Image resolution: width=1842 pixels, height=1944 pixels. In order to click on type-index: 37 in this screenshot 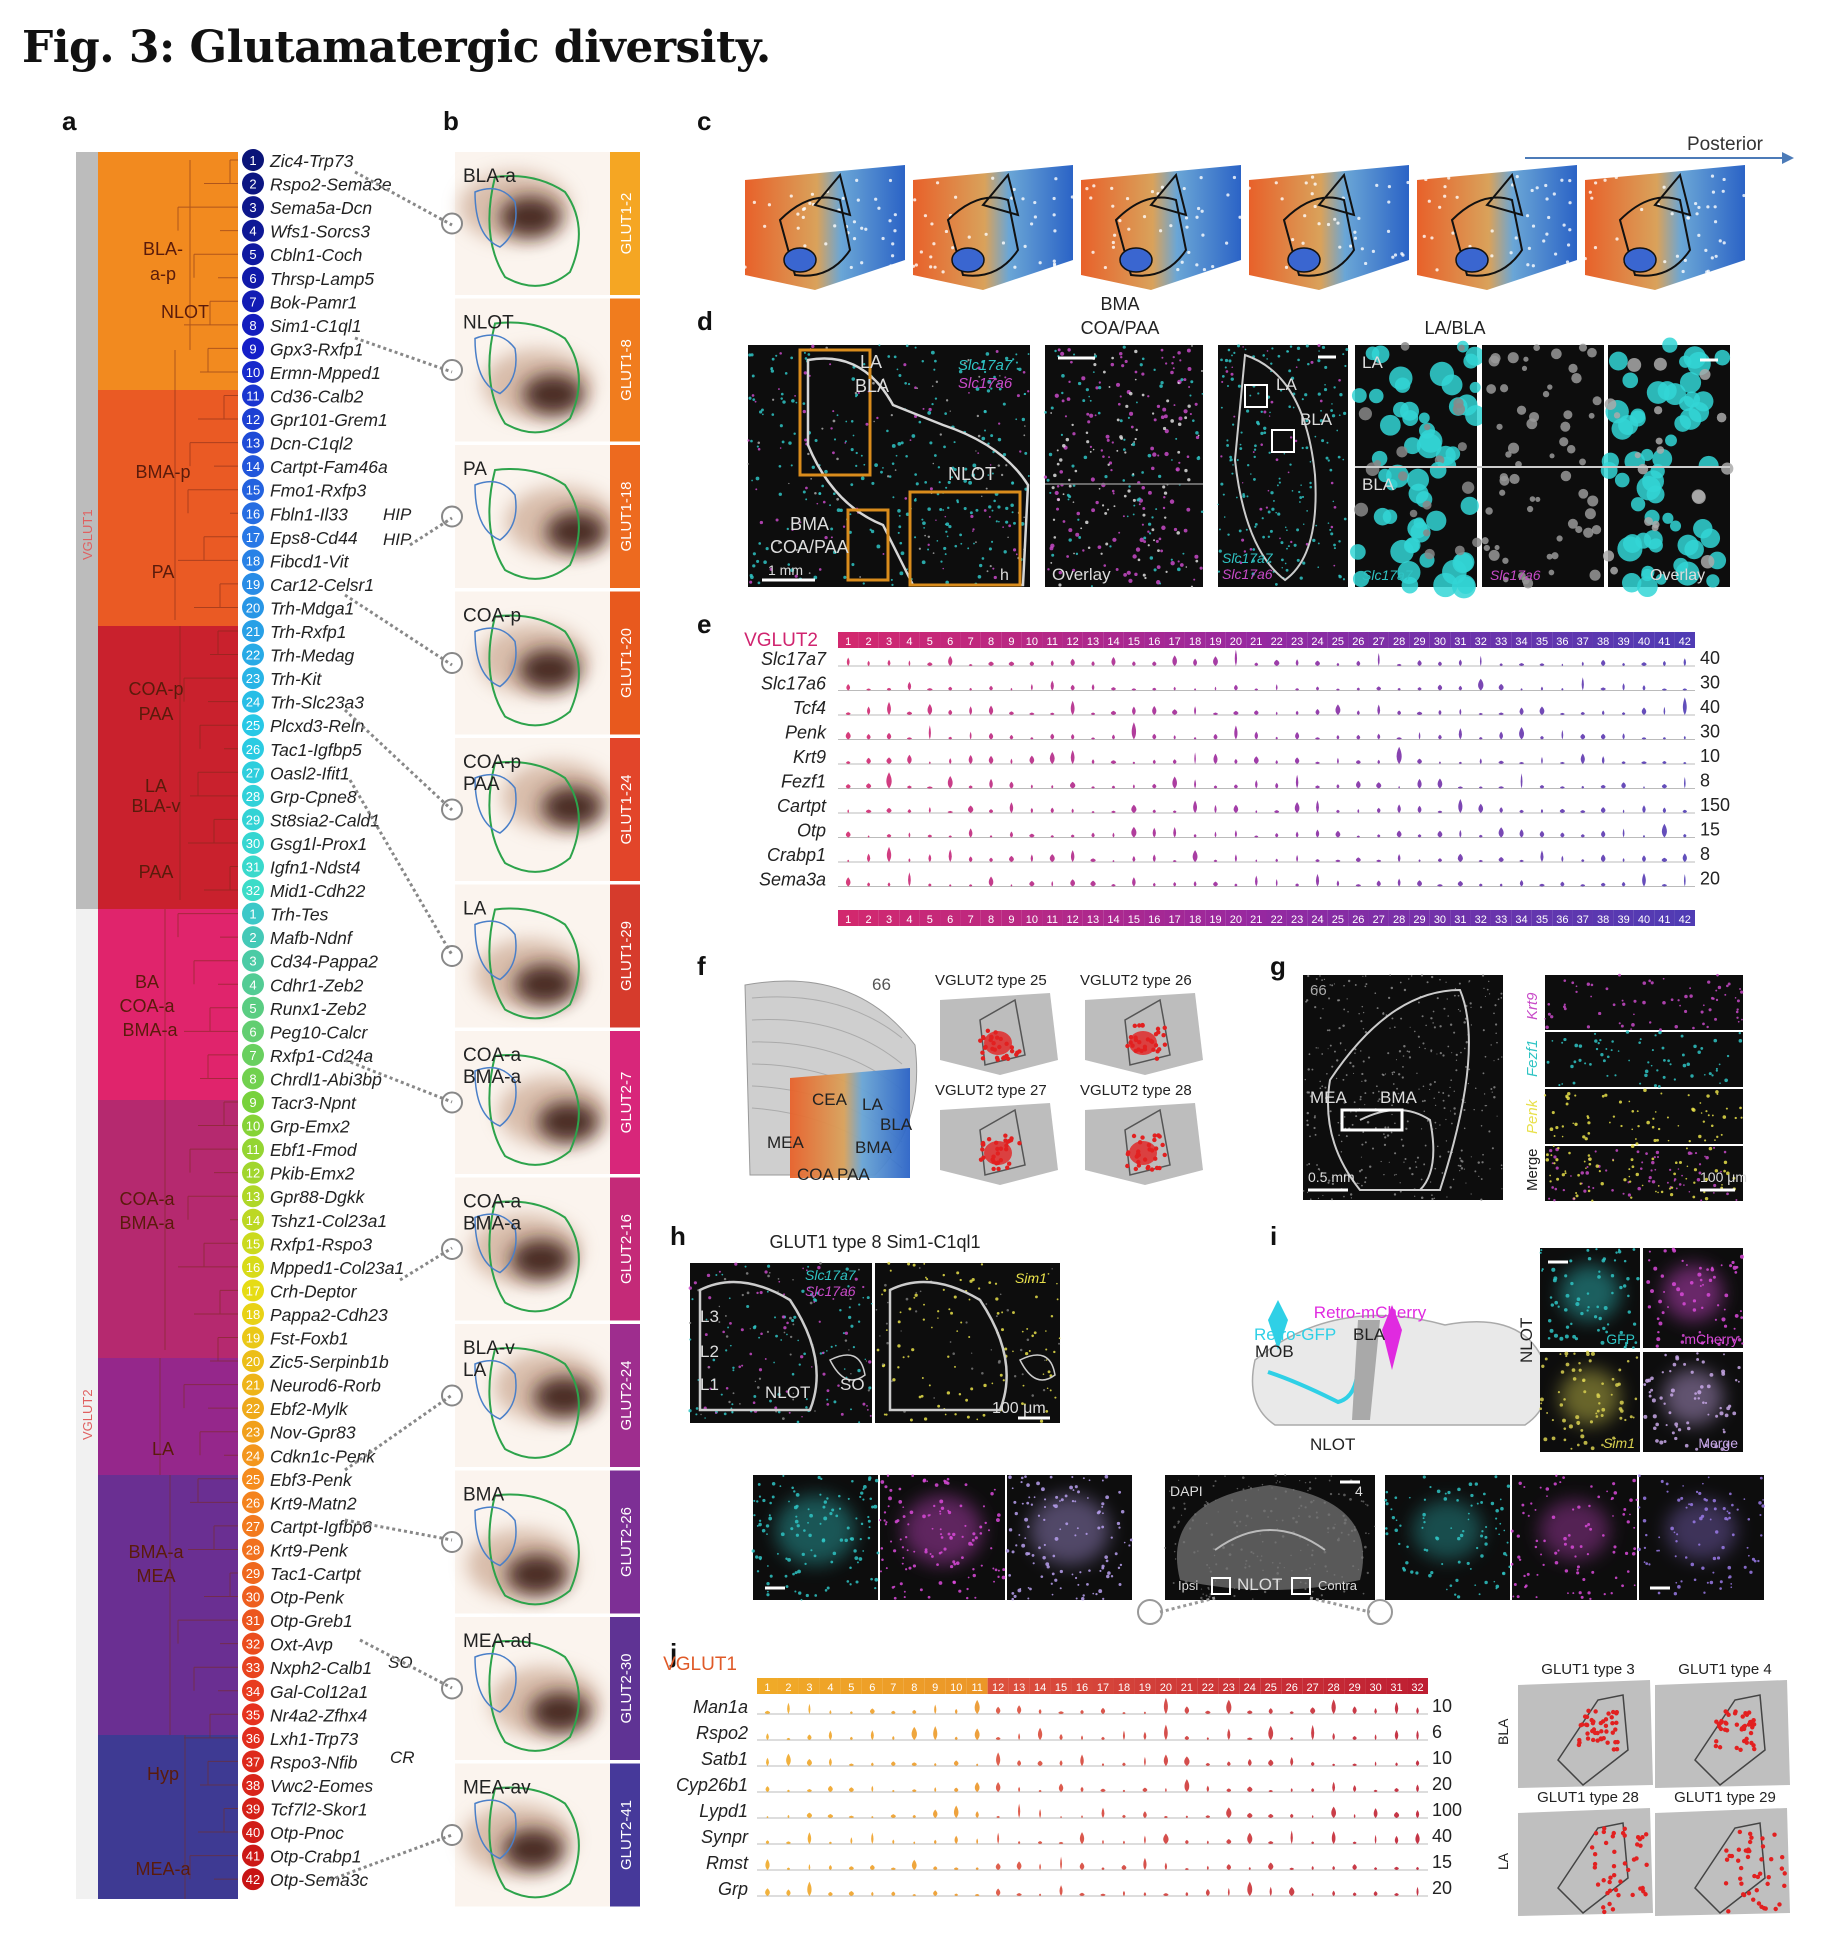, I will do `click(1583, 920)`.